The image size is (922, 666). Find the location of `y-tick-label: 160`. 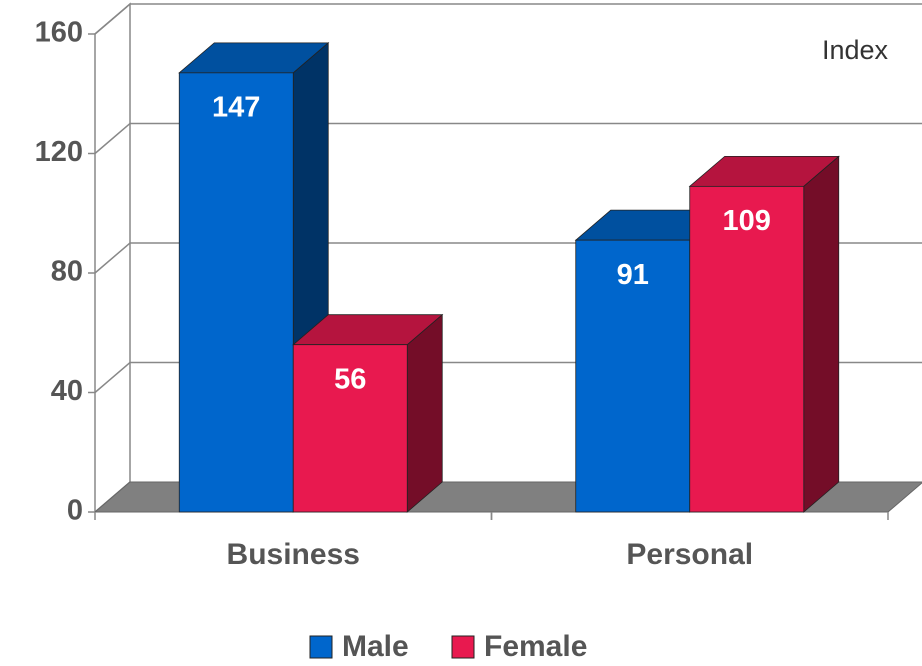

y-tick-label: 160 is located at coordinates (59, 33).